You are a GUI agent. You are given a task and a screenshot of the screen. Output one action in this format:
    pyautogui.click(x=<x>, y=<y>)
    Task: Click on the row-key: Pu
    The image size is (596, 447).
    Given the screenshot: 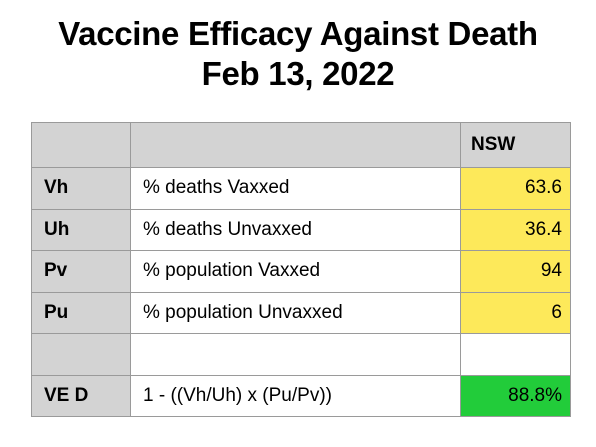 What is the action you would take?
    pyautogui.click(x=81, y=312)
    